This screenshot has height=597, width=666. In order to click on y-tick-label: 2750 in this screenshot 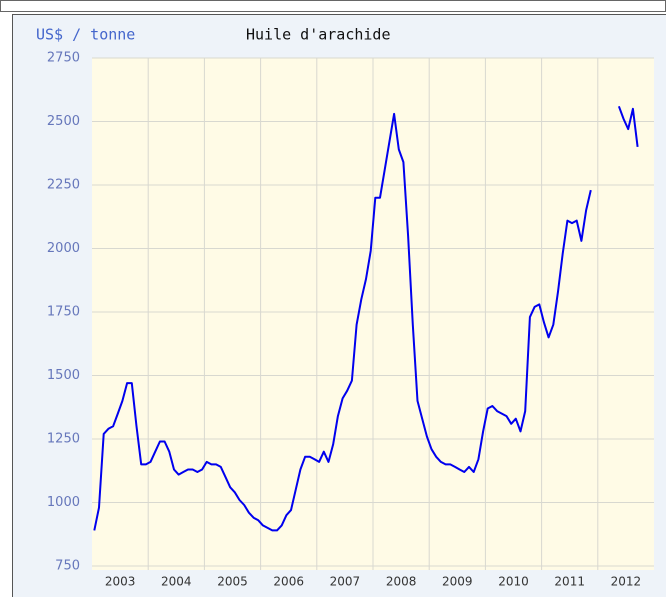, I will do `click(63, 58)`.